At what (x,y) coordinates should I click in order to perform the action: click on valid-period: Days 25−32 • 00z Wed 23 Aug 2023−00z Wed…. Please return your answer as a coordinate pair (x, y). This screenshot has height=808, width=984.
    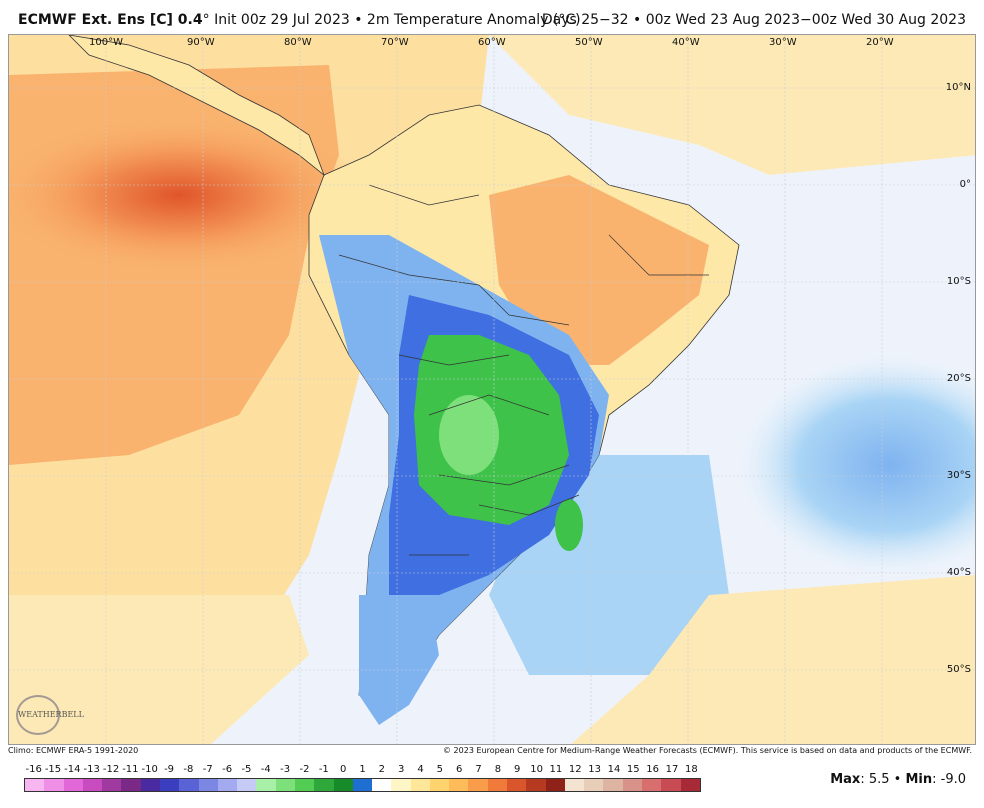
    Looking at the image, I should click on (753, 20).